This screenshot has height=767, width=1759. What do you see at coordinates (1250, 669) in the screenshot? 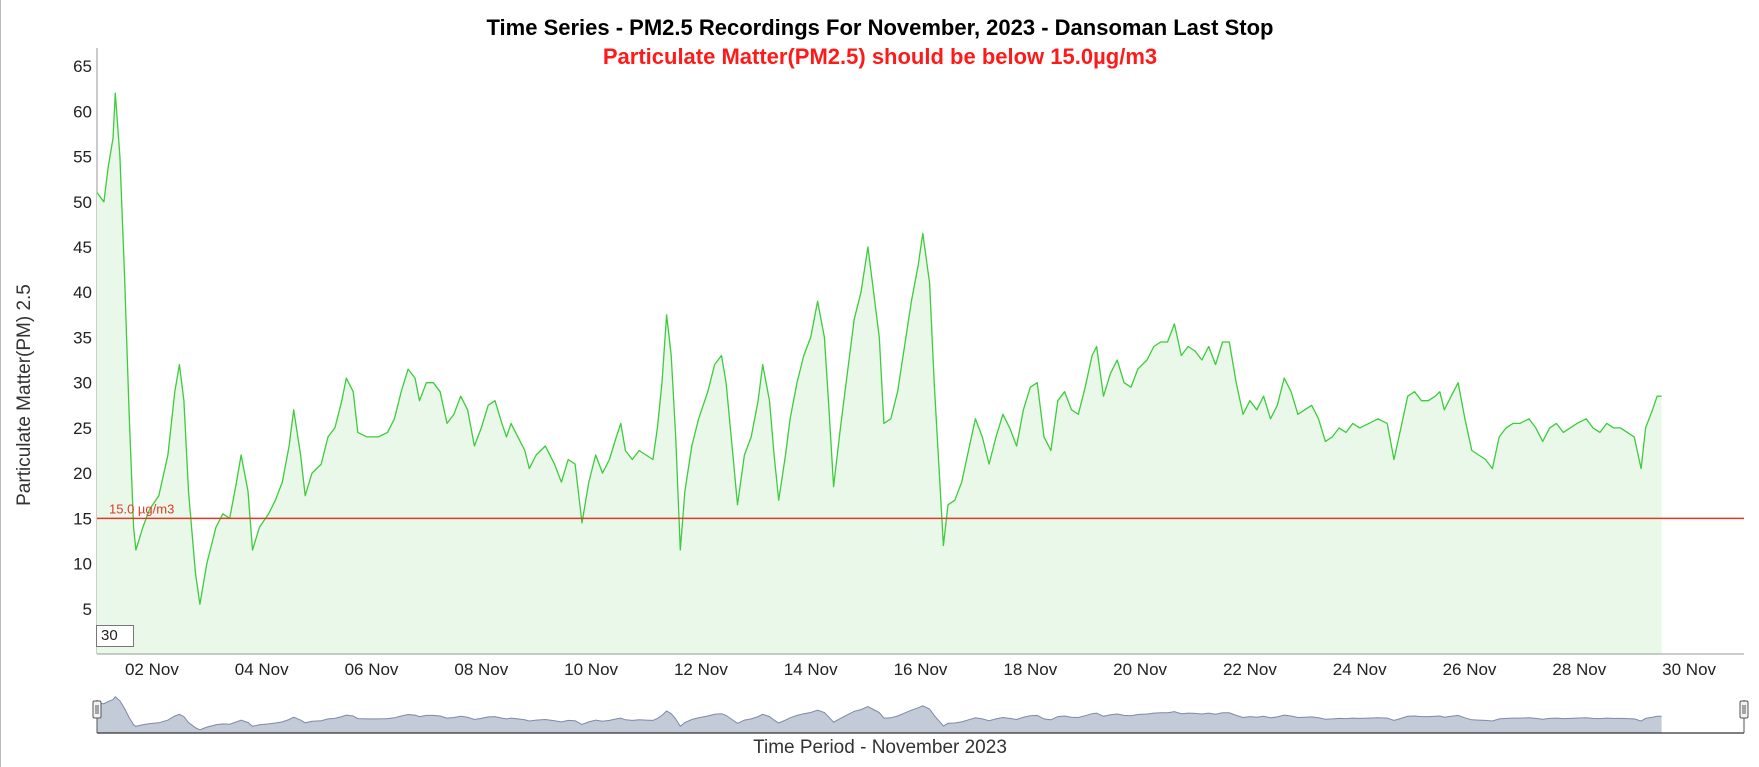
I see `x-tick-label: 22 Nov` at bounding box center [1250, 669].